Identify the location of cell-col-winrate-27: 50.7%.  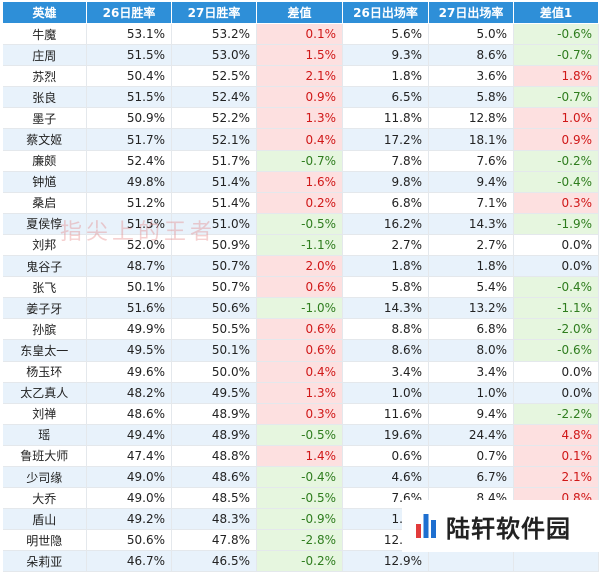
(214, 266).